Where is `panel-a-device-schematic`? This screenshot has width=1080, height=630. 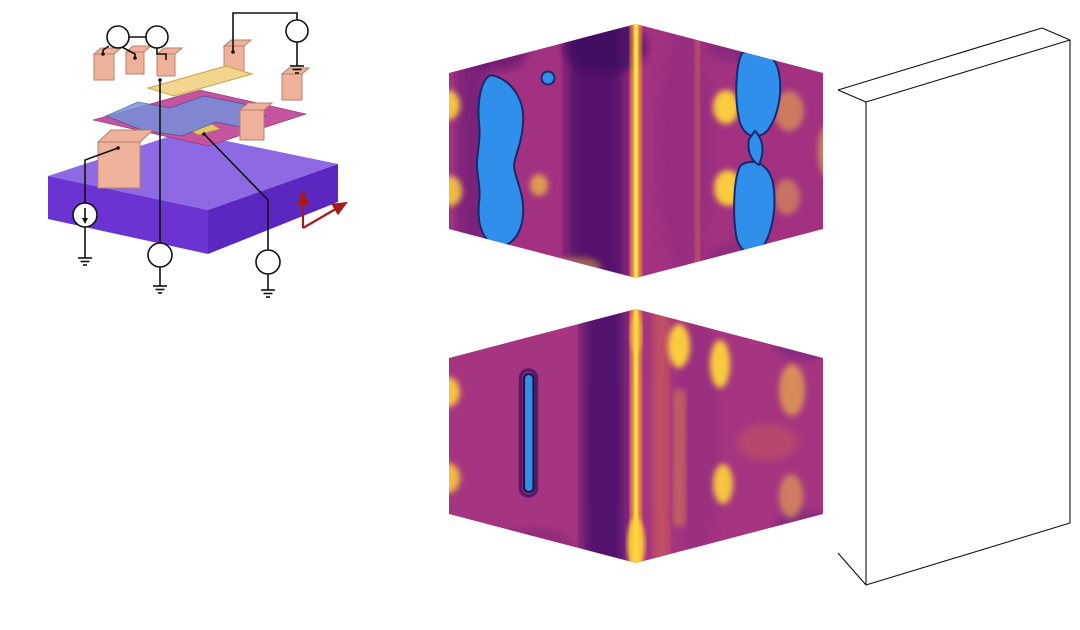 panel-a-device-schematic is located at coordinates (198, 155).